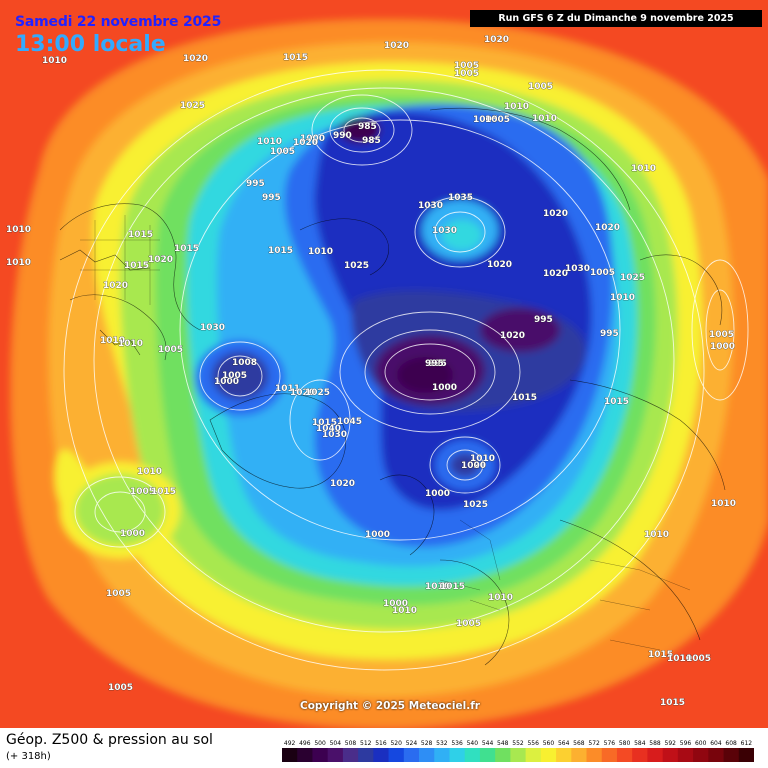  Describe the element at coordinates (28, 756) in the screenshot. I see `forecast-offset: (+ 318h)` at that location.